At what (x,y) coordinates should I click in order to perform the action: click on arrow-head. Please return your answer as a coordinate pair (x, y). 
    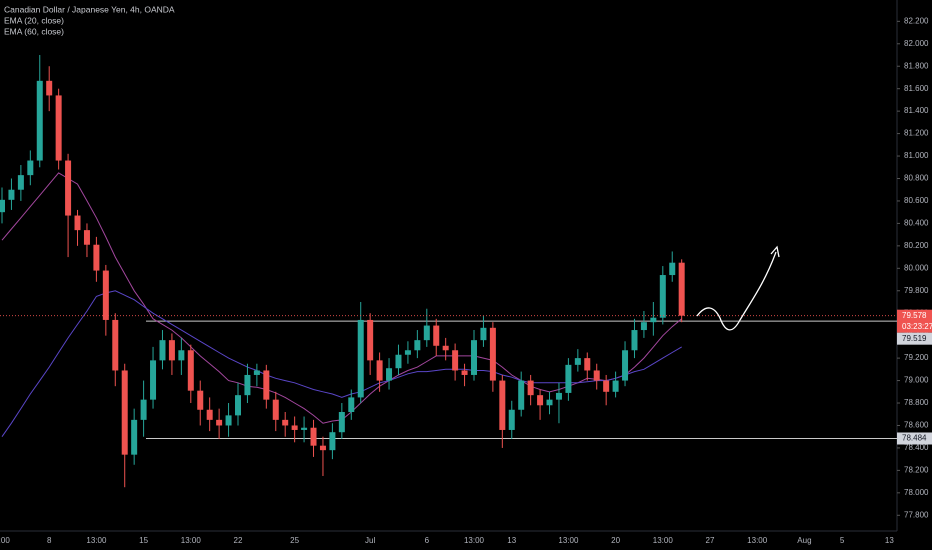
    Looking at the image, I should click on (775, 251).